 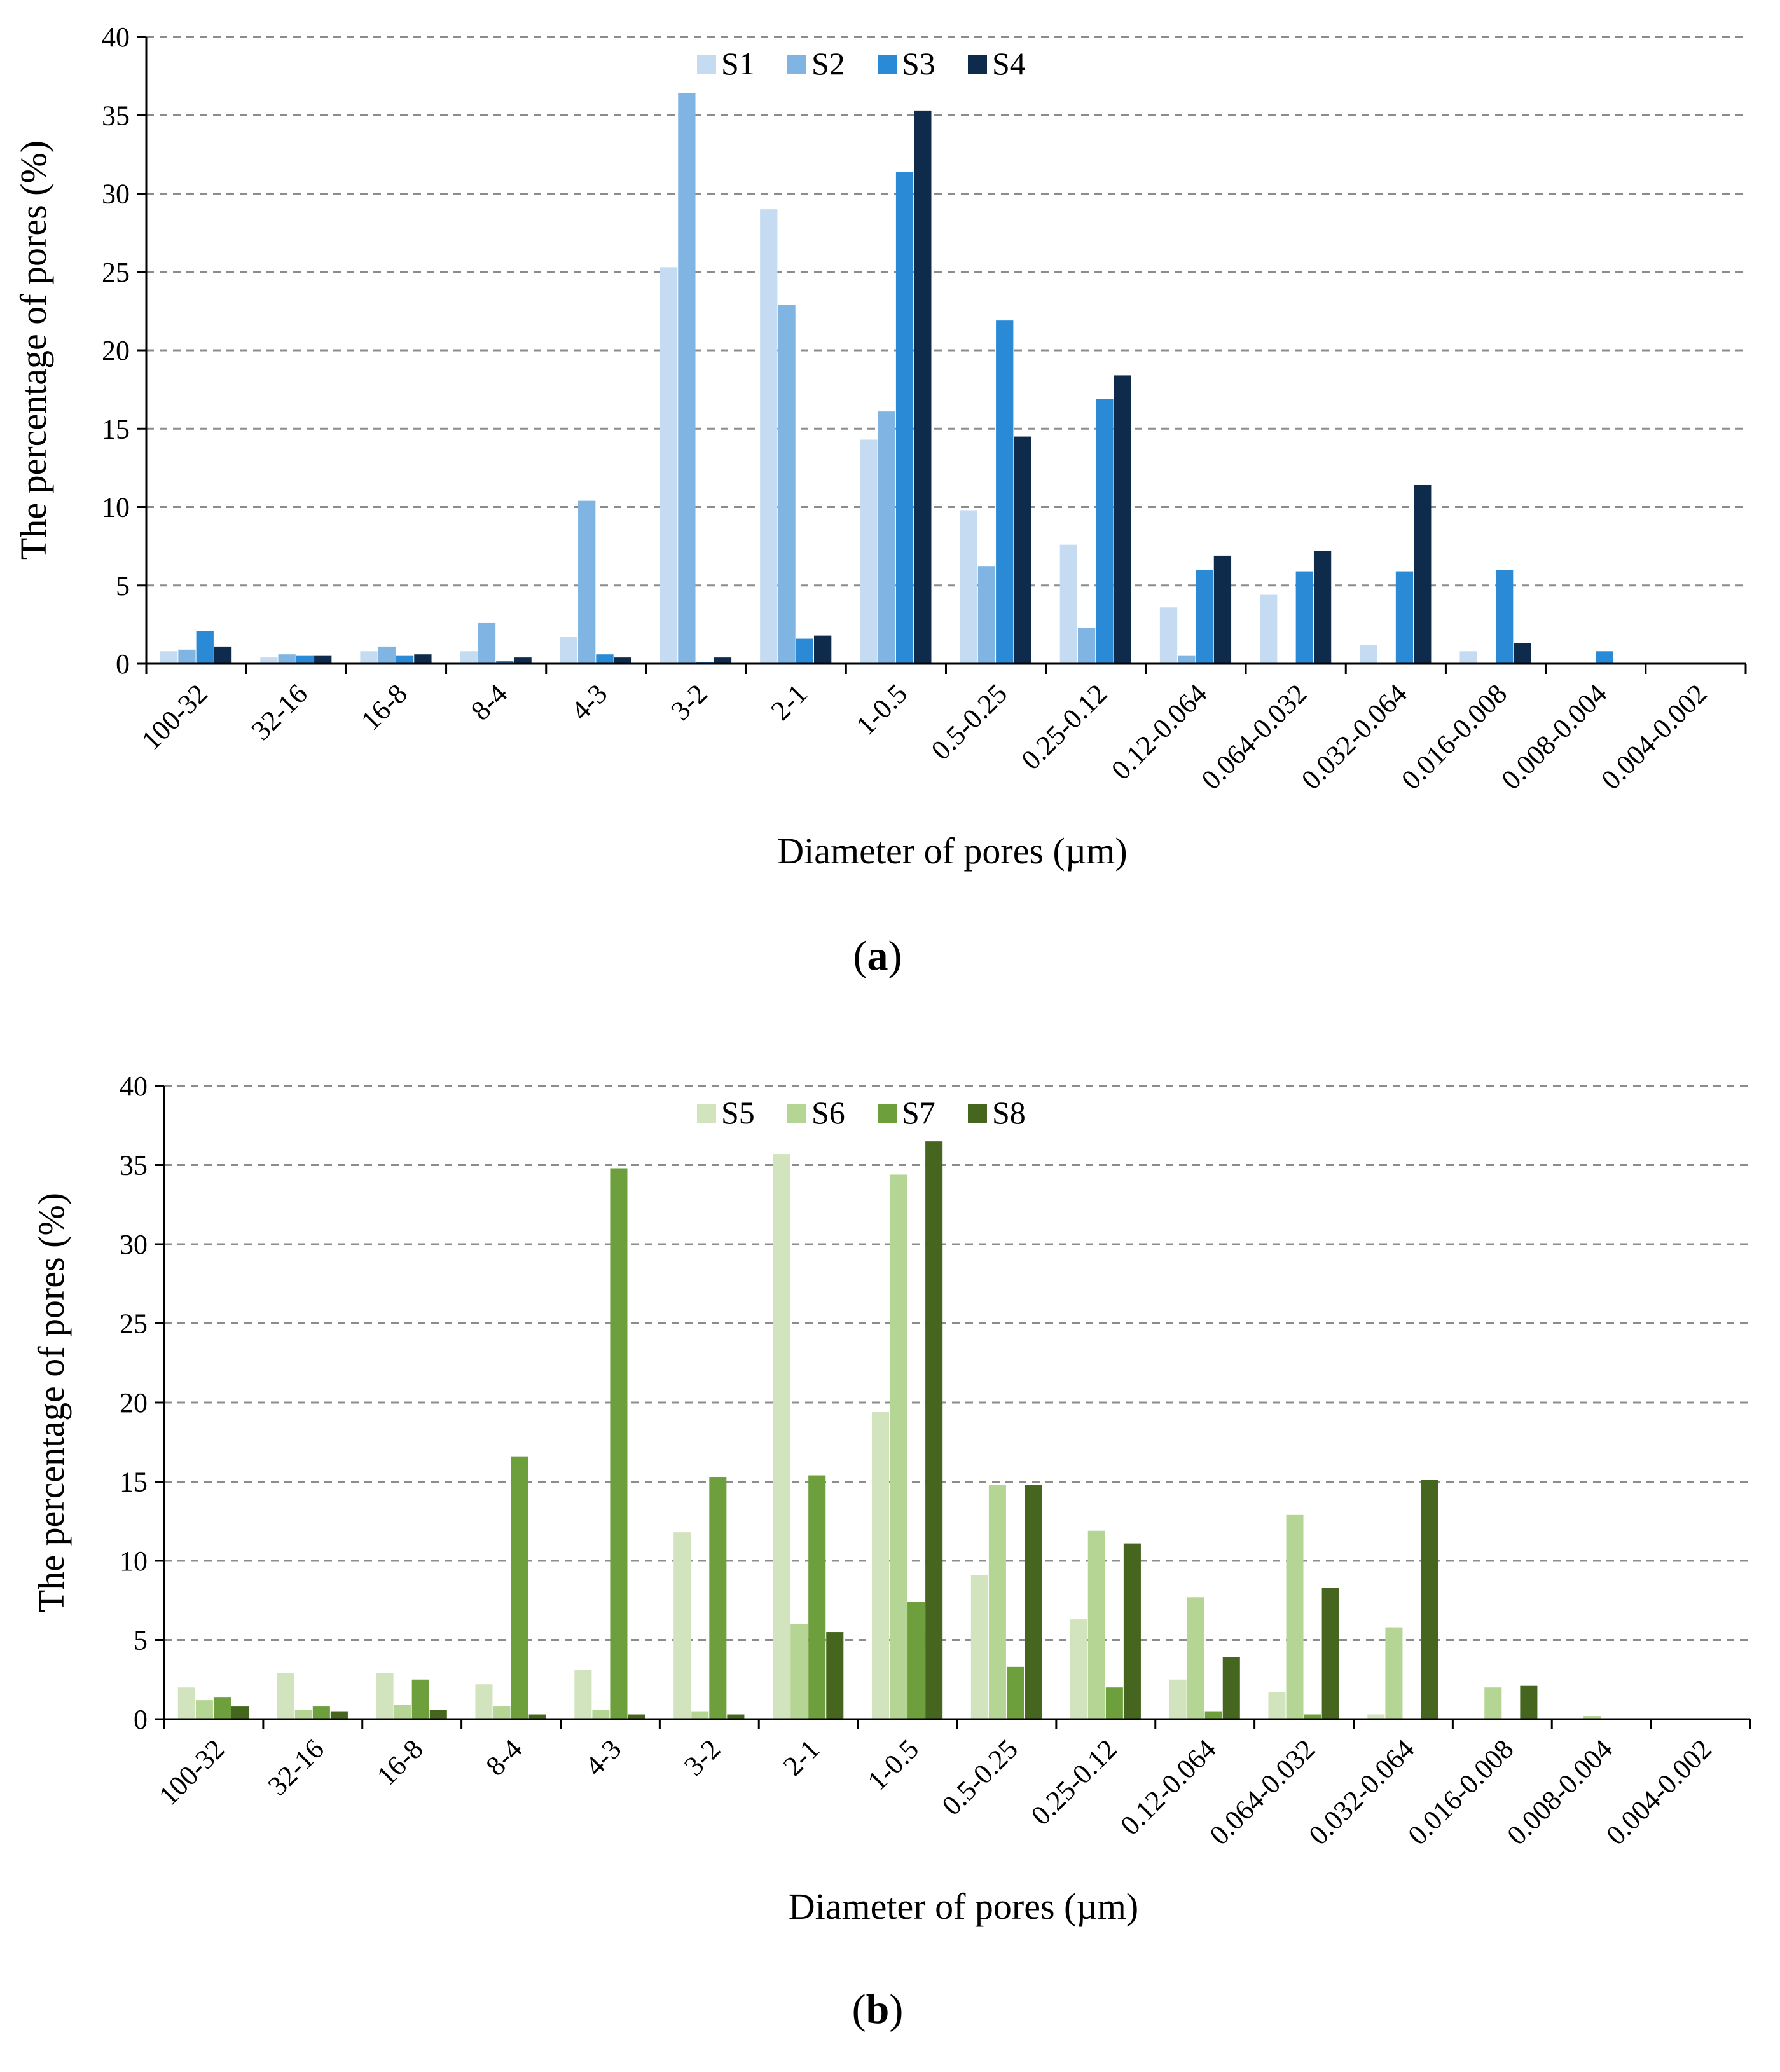 I want to click on y-tick-label: 20, so click(x=116, y=351).